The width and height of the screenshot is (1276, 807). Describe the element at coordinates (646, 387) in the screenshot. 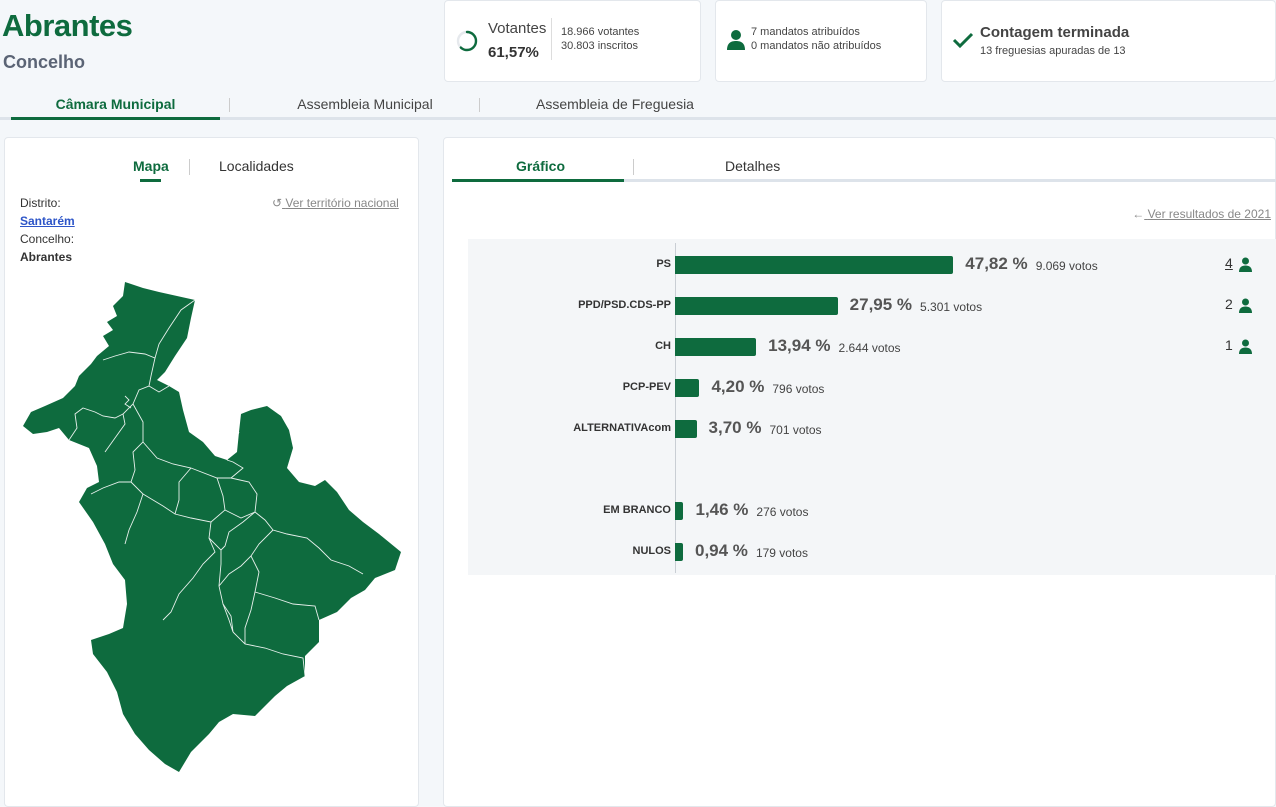

I see `party-name: PCP-PEV` at that location.